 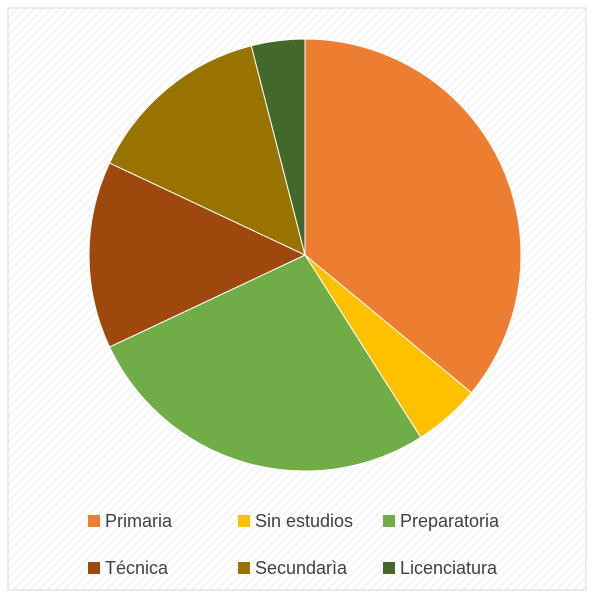 I want to click on legend-label: Sin estudios, so click(x=304, y=521).